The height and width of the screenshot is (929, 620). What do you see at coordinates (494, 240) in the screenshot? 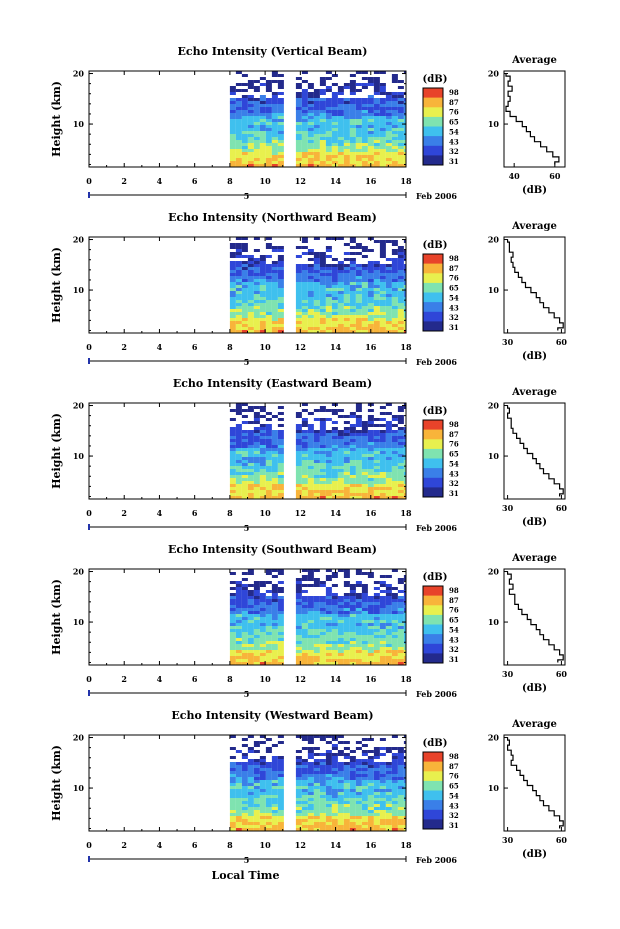
I see `avg-y-tick-label: 20` at bounding box center [494, 240].